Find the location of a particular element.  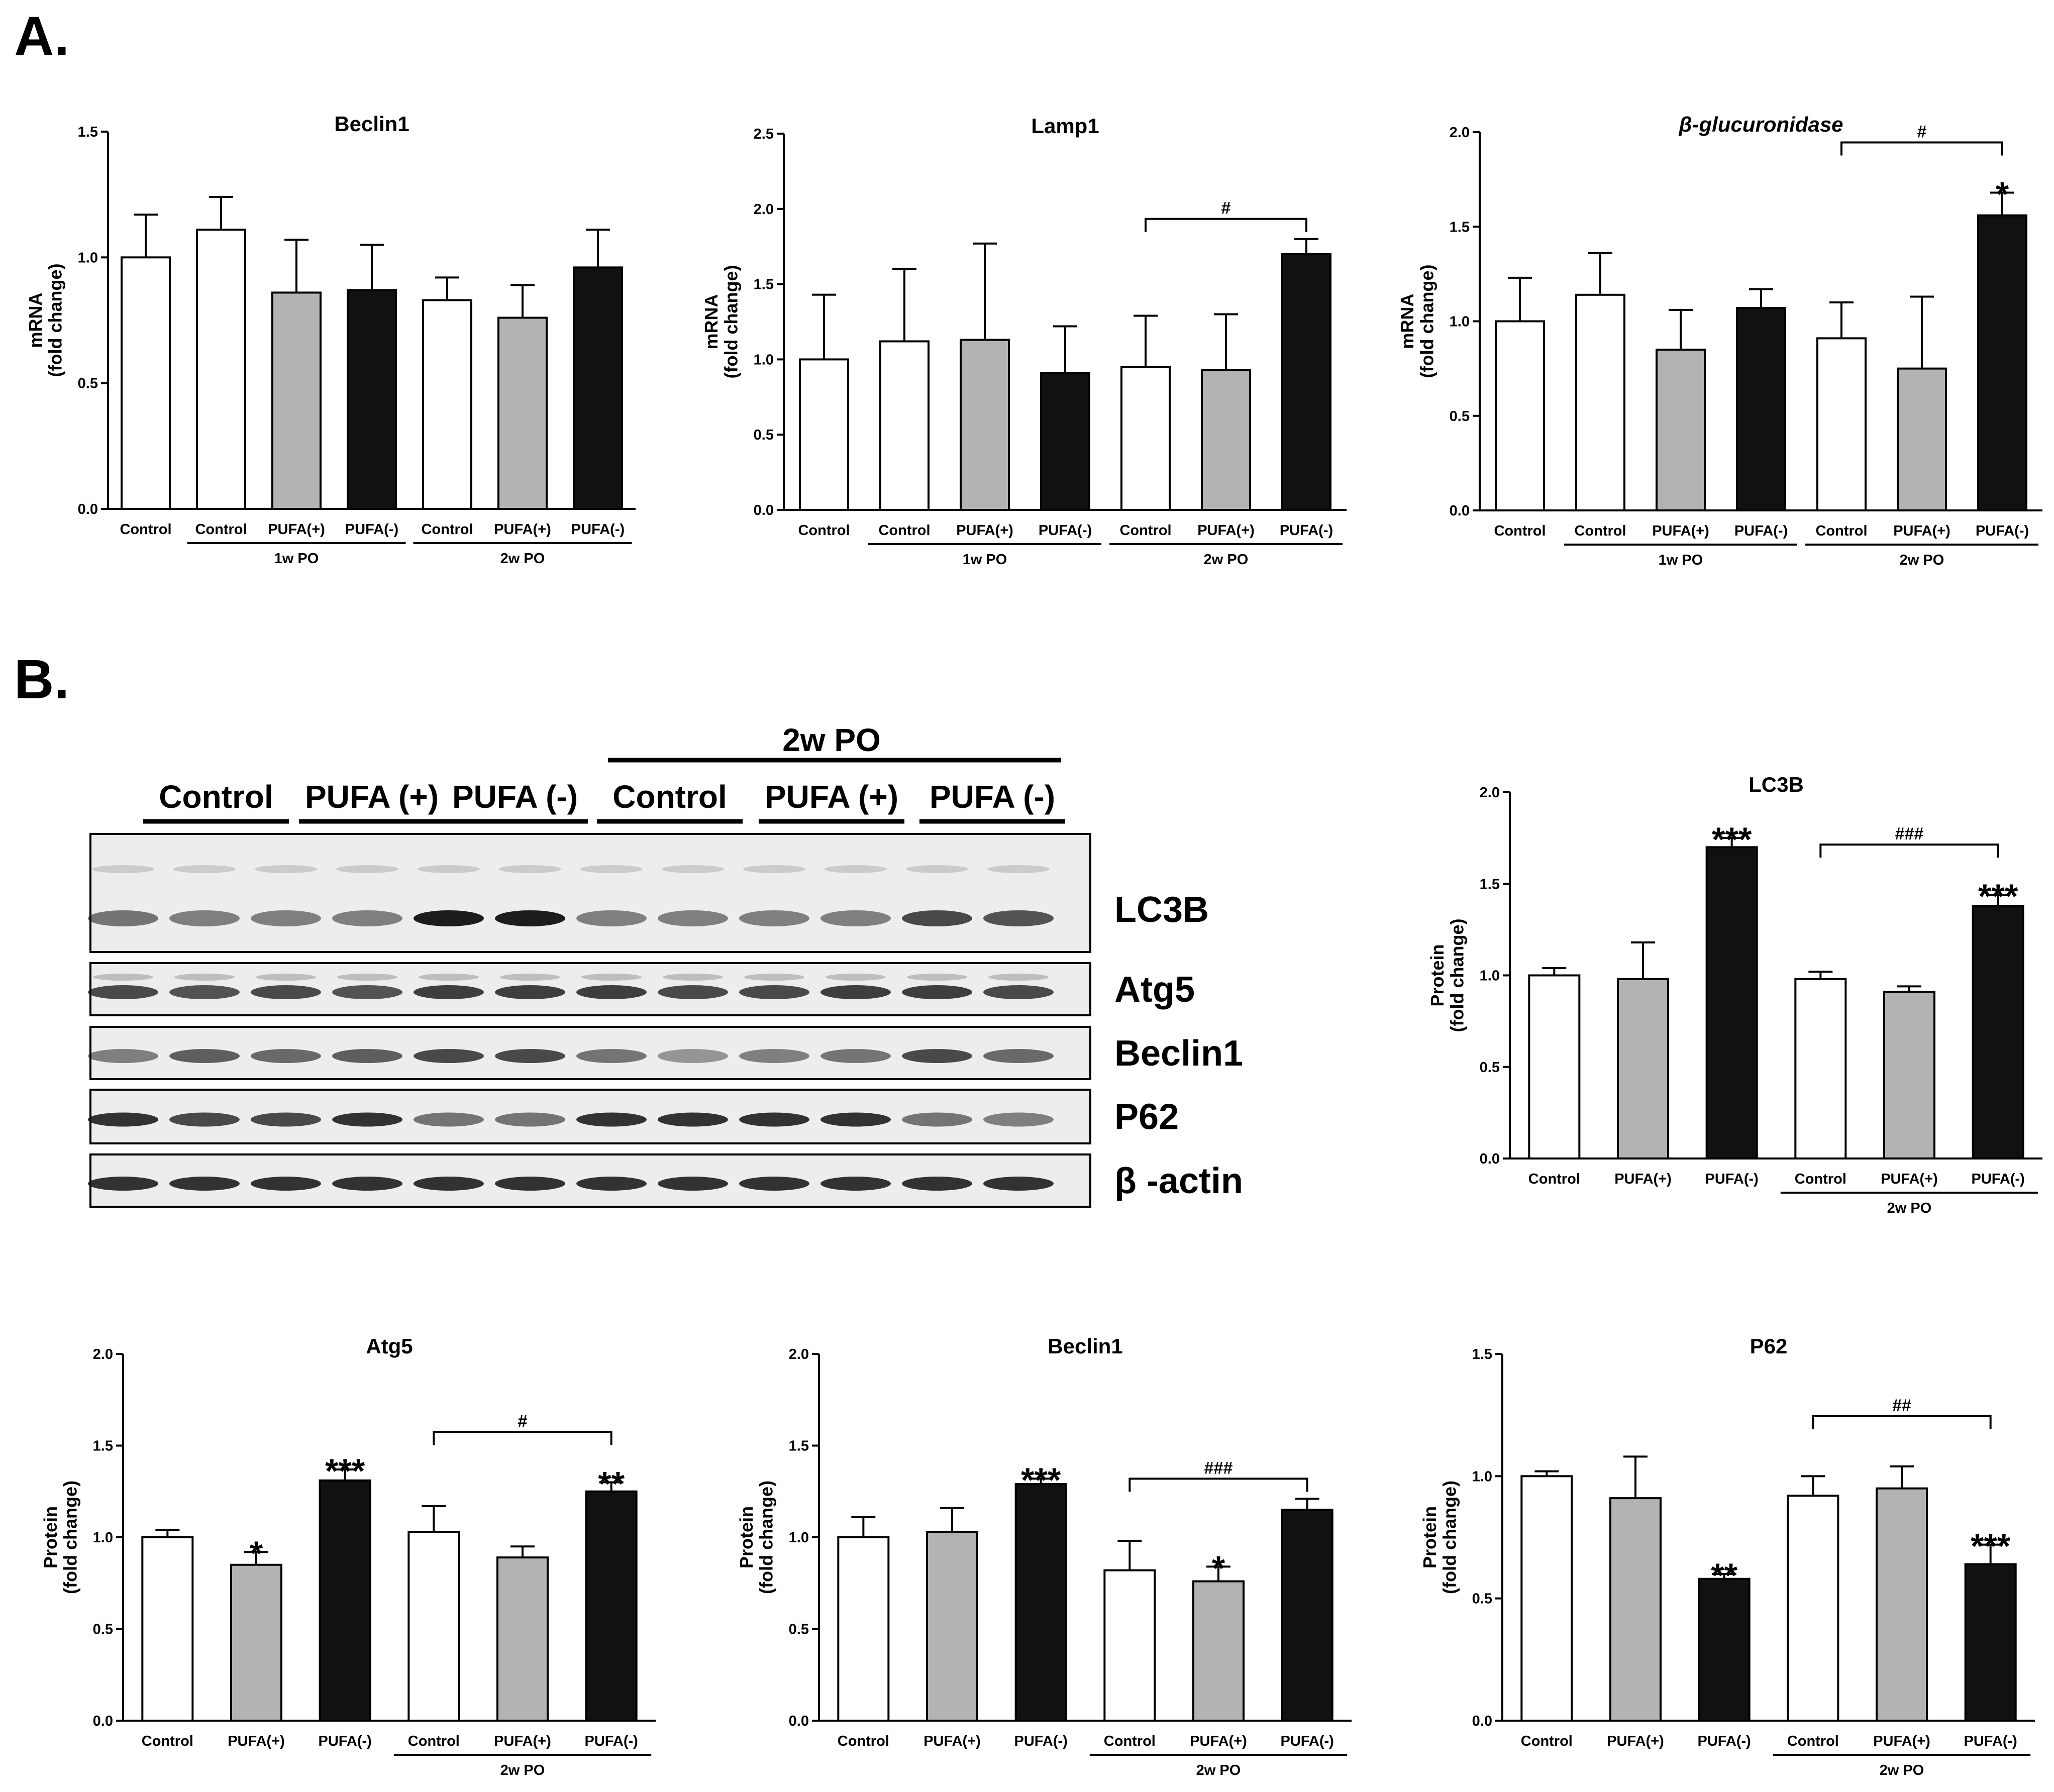

chart-title: LC3B is located at coordinates (1776, 784).